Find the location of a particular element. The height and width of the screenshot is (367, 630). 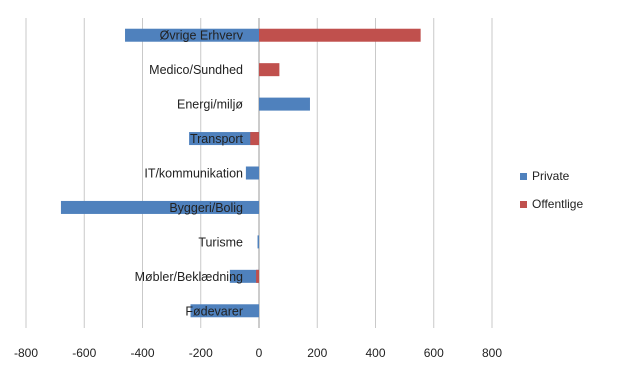

legend-label-offentlige: Offentlige is located at coordinates (558, 204).